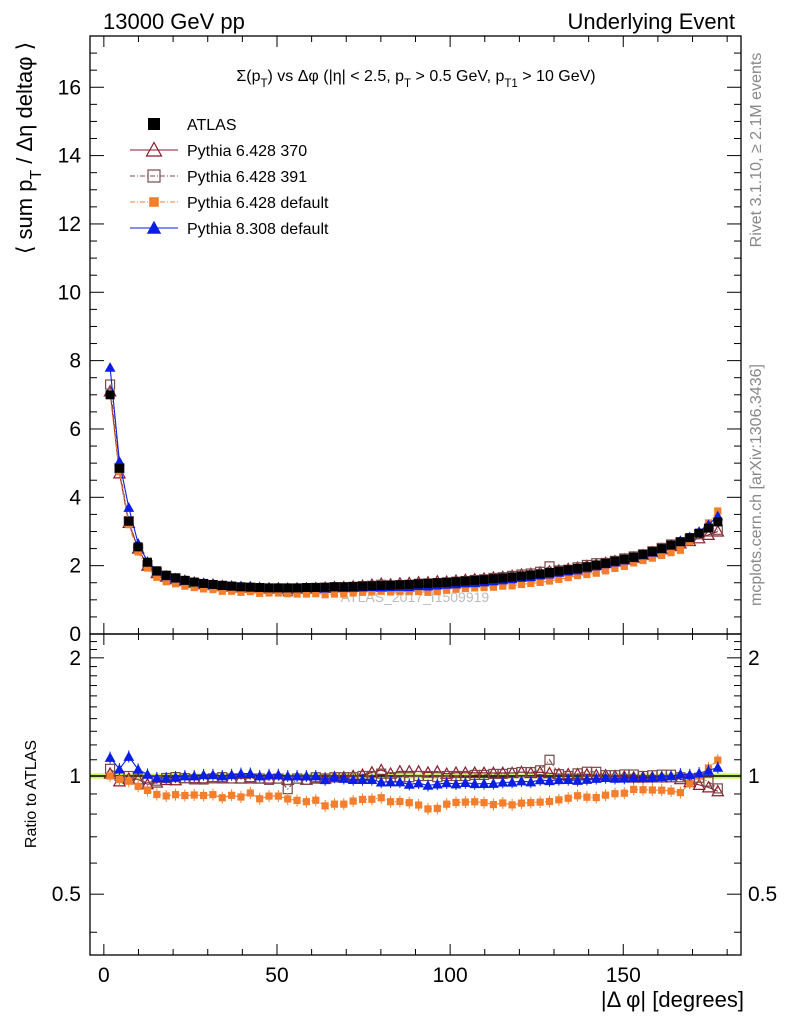 The width and height of the screenshot is (786, 1024). I want to click on ratio-series-pythia-6-428-default, so click(414, 784).